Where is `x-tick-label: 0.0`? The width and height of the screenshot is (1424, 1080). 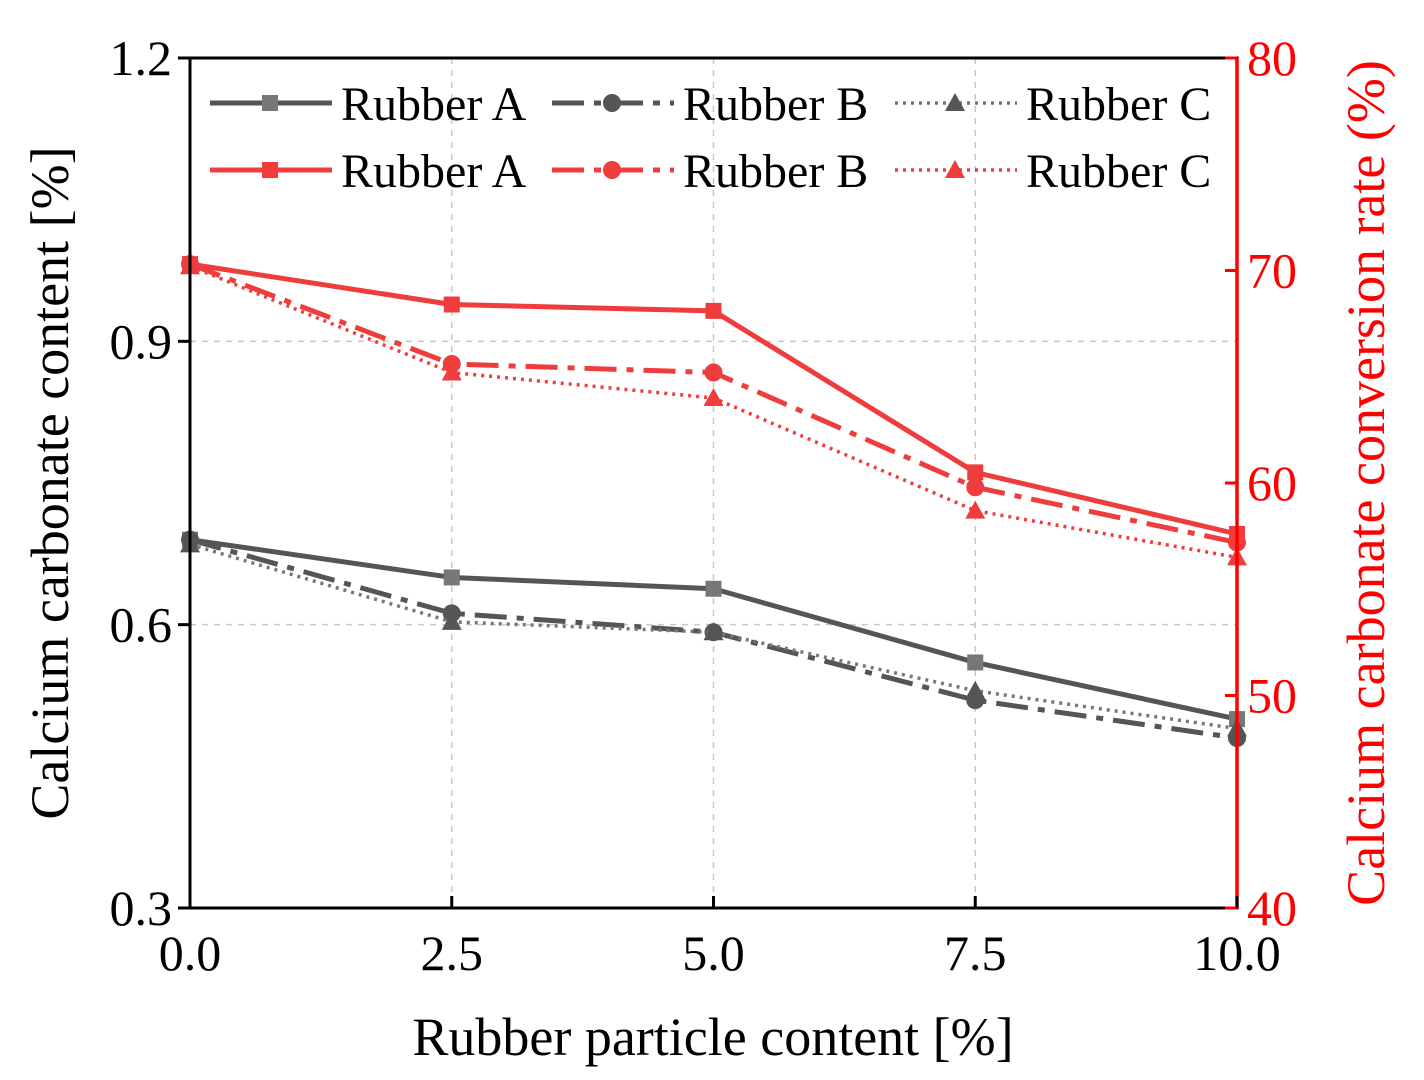
x-tick-label: 0.0 is located at coordinates (190, 953).